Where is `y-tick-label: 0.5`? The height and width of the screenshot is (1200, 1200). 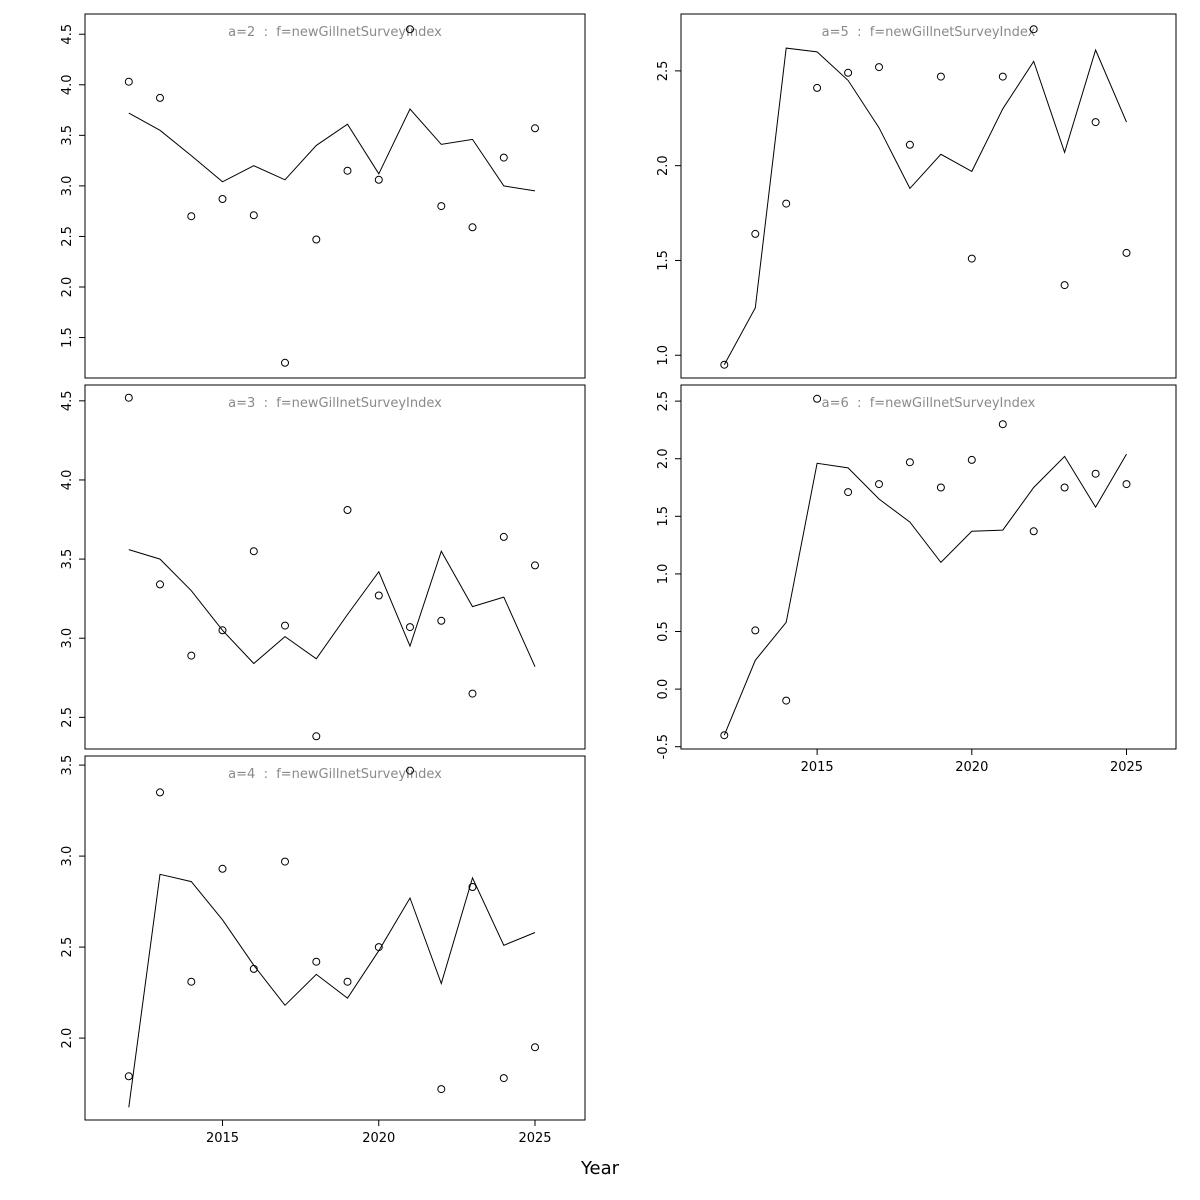
y-tick-label: 0.5 is located at coordinates (663, 631).